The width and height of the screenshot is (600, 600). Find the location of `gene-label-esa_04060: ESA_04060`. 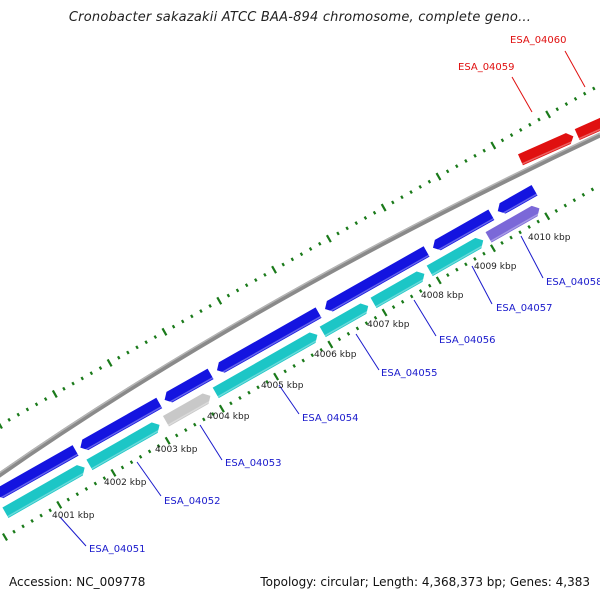

gene-label-esa_04060: ESA_04060 is located at coordinates (538, 40).